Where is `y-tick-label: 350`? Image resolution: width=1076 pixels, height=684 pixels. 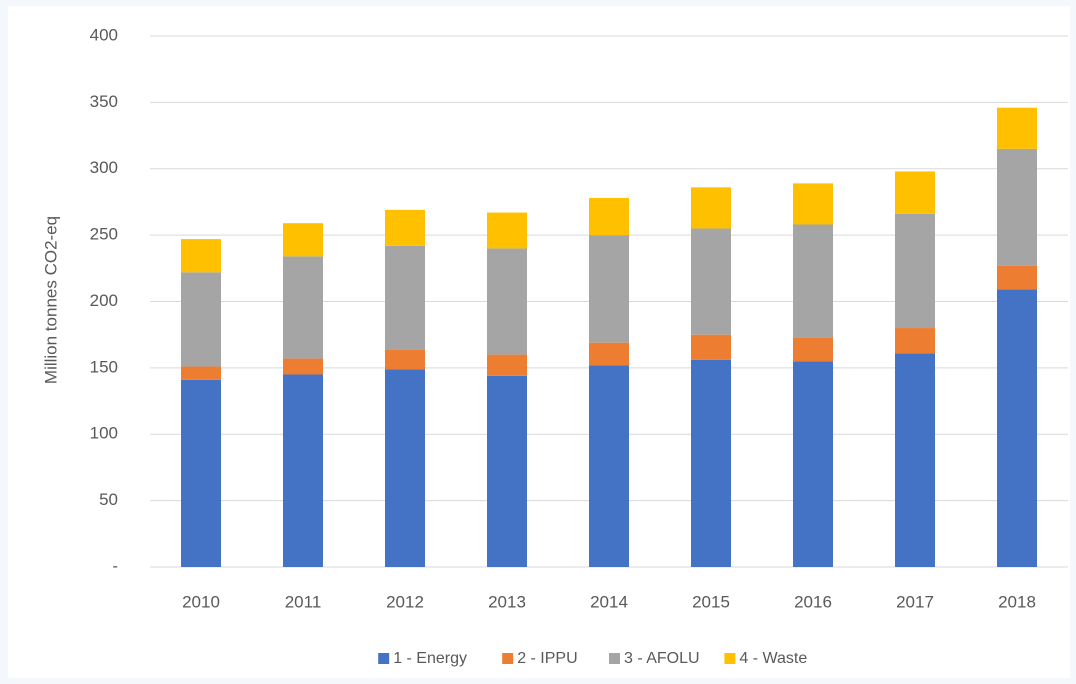 y-tick-label: 350 is located at coordinates (104, 101).